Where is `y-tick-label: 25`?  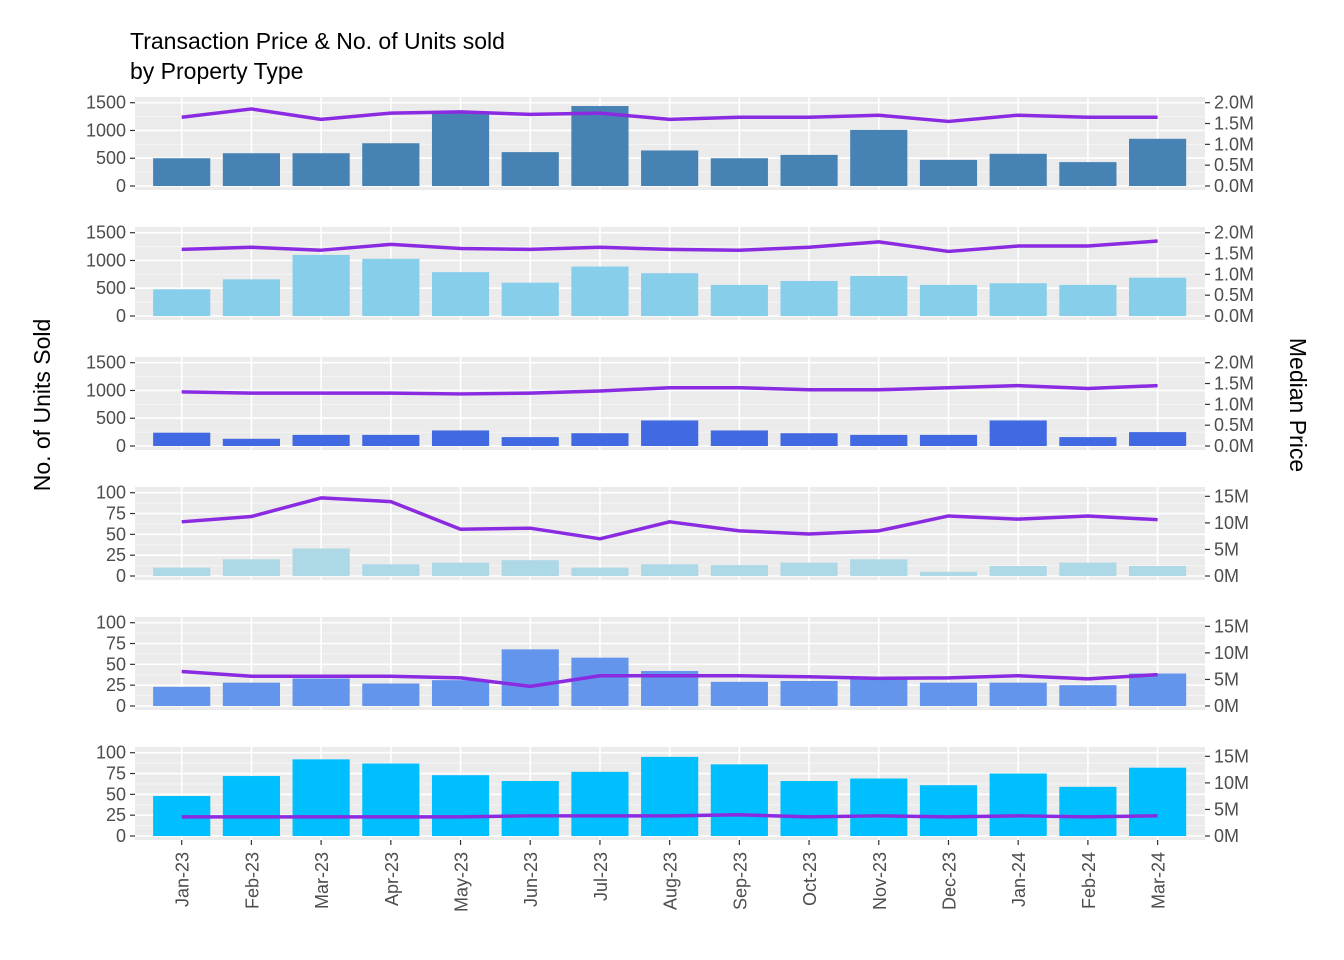 y-tick-label: 25 is located at coordinates (116, 555).